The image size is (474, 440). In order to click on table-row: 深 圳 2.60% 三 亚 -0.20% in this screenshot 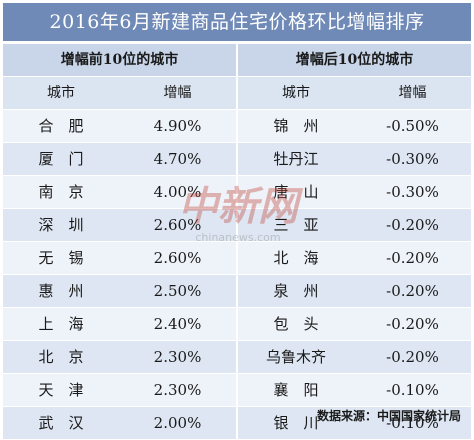, I will do `click(237, 225)`.